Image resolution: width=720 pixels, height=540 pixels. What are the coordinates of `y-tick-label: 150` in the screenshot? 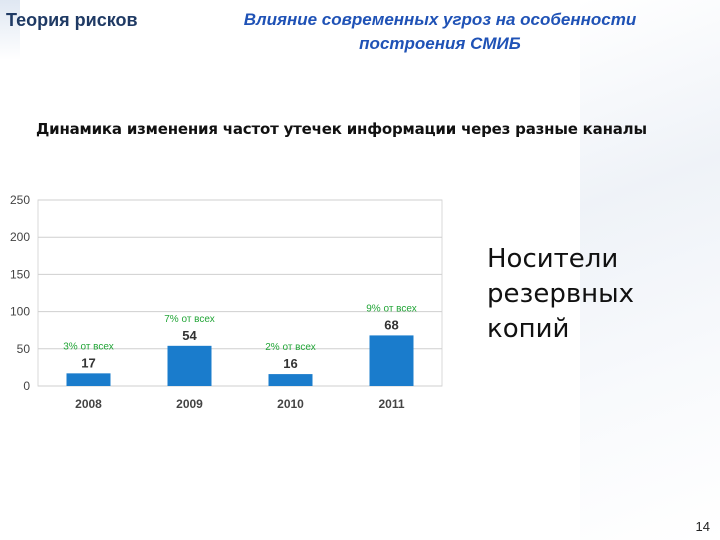 It's located at (20, 274).